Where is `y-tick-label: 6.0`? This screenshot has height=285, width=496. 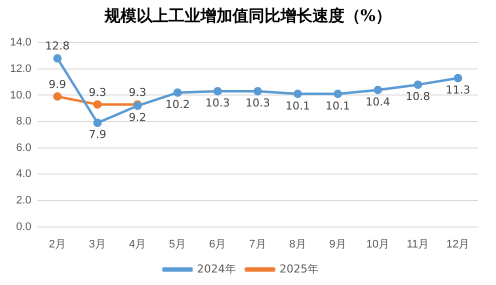
y-tick-label: 6.0 is located at coordinates (24, 148).